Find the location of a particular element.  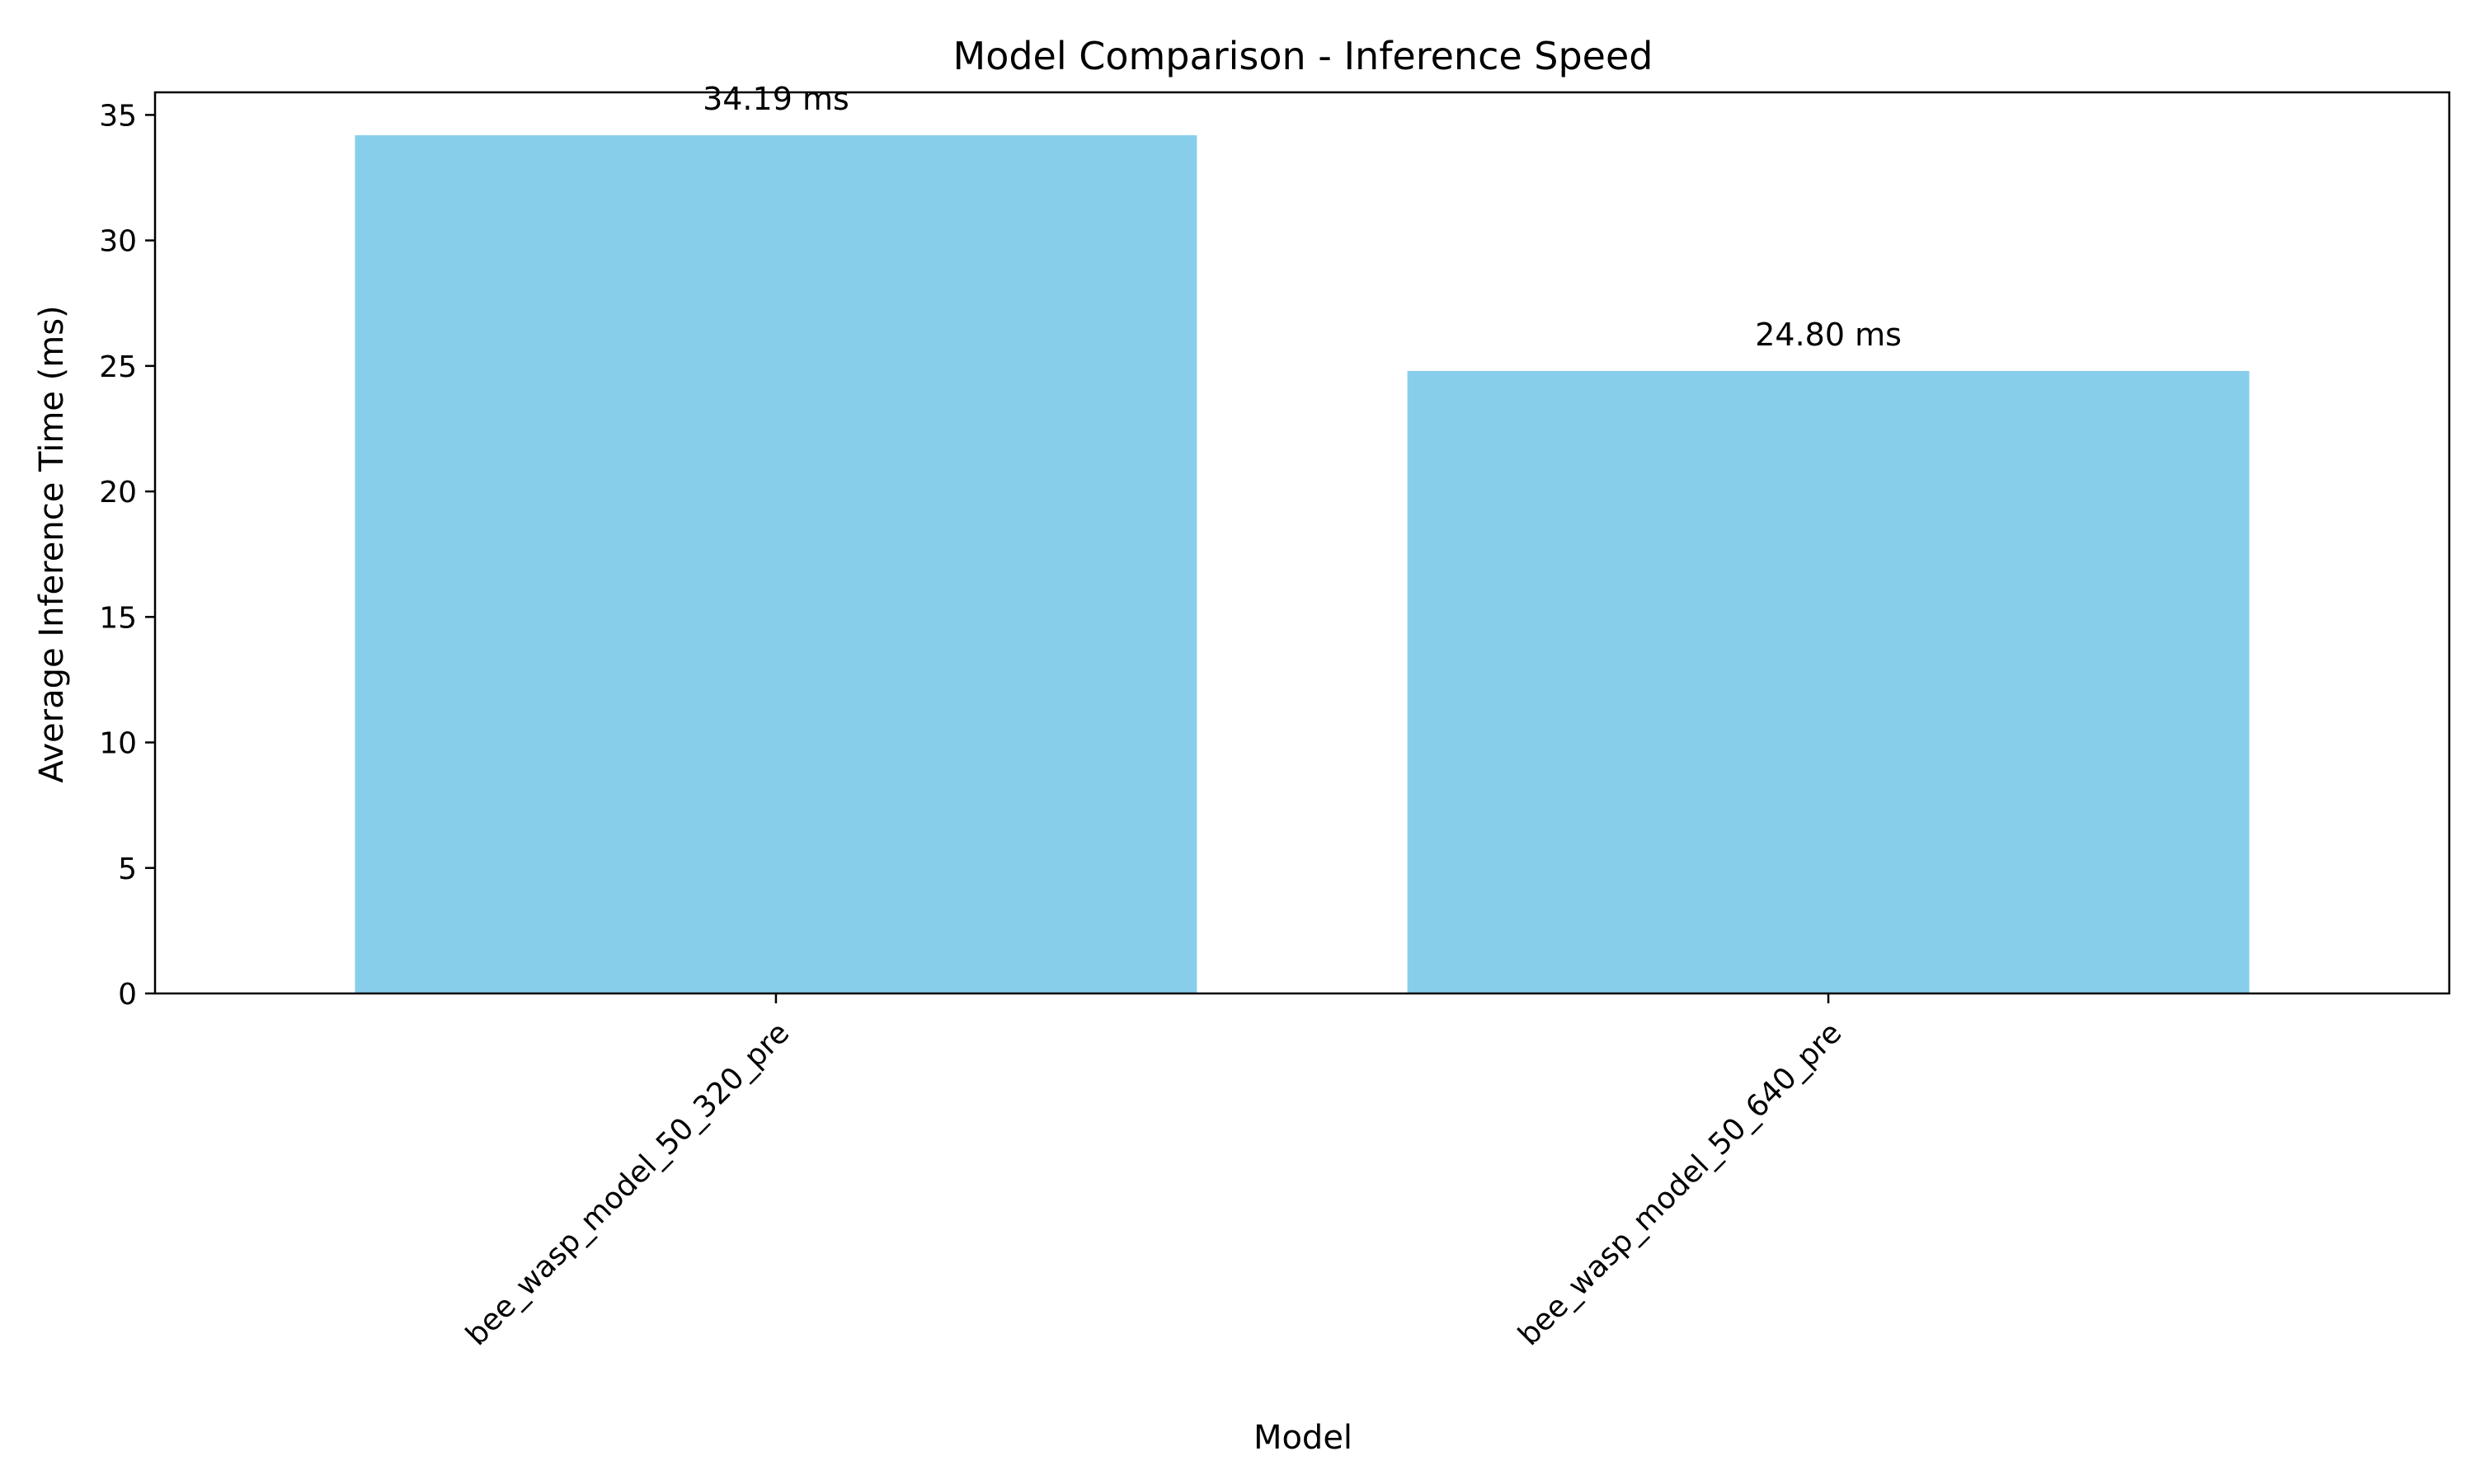

y-tick-label: 30 is located at coordinates (118, 242).